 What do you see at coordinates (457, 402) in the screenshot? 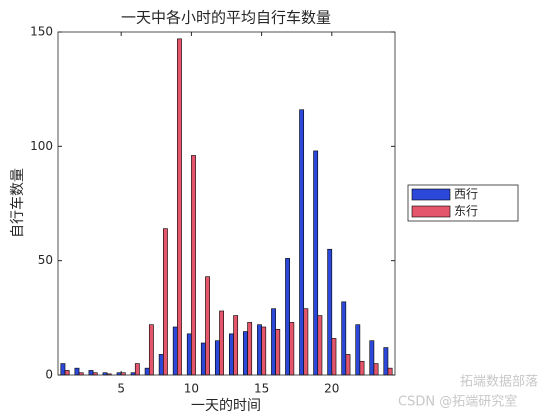
I see `watermark: CSDN @拓端研究室` at bounding box center [457, 402].